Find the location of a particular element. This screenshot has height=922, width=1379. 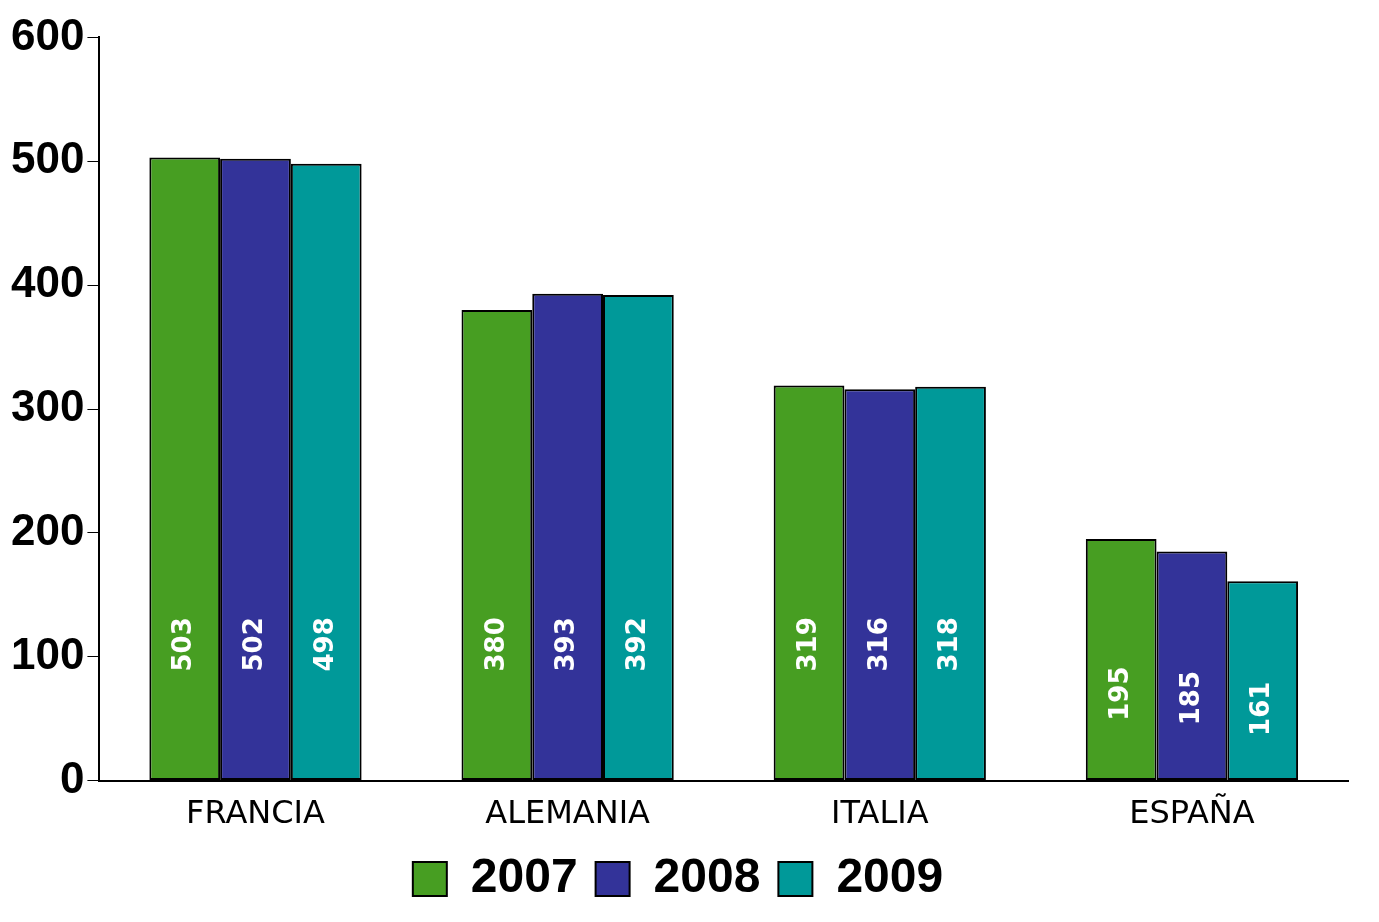

y-tick-label: 600 is located at coordinates (47, 34).